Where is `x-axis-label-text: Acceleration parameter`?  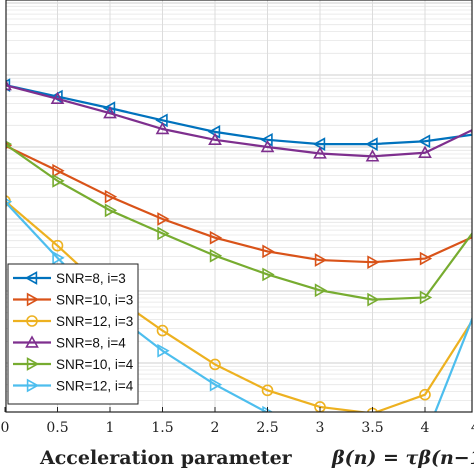
x-axis-label-text: Acceleration parameter is located at coordinates (166, 458).